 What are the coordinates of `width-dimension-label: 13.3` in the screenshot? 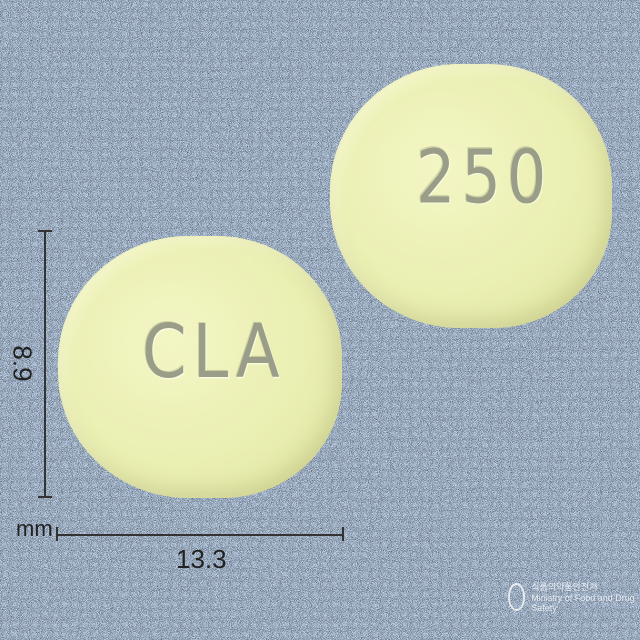 It's located at (201, 559).